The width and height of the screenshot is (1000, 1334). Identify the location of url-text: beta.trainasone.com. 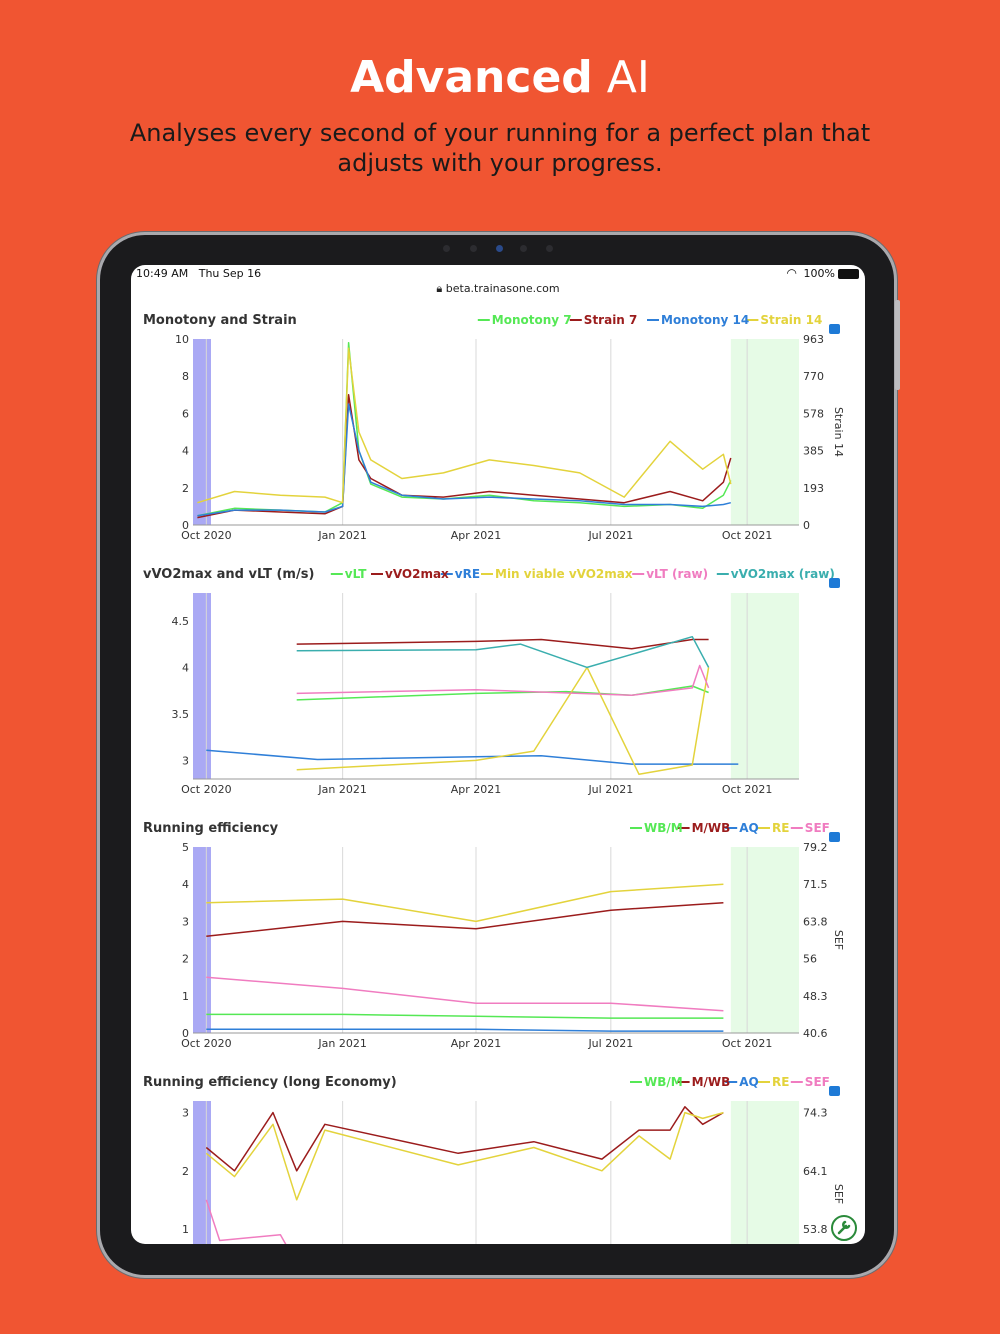
(502, 288).